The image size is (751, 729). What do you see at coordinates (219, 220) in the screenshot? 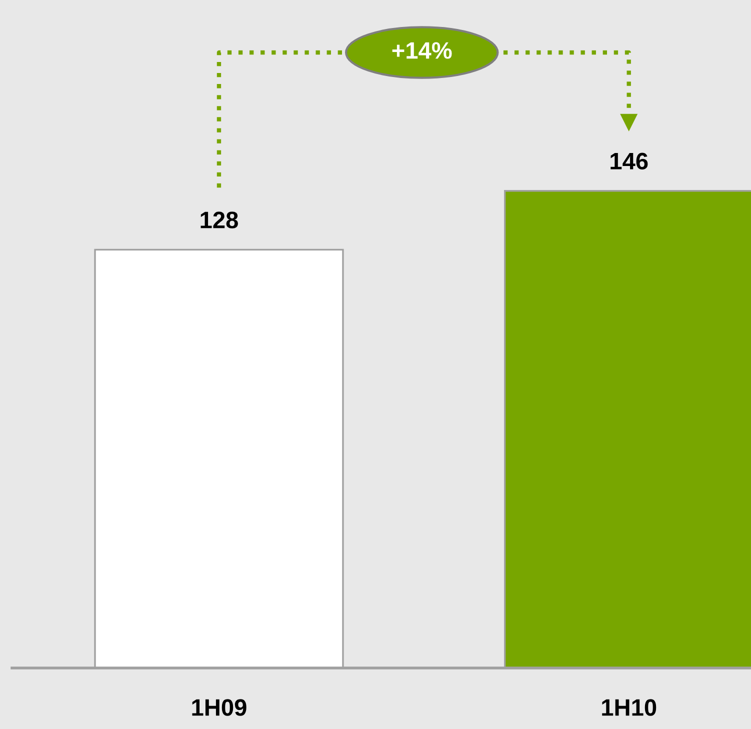
I see `data-label: 128` at bounding box center [219, 220].